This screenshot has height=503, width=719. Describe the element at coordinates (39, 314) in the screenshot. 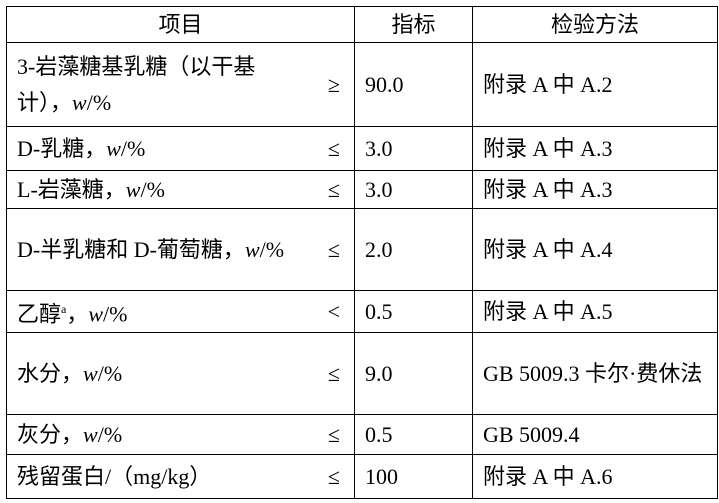

I see `item-text: 乙醇` at that location.